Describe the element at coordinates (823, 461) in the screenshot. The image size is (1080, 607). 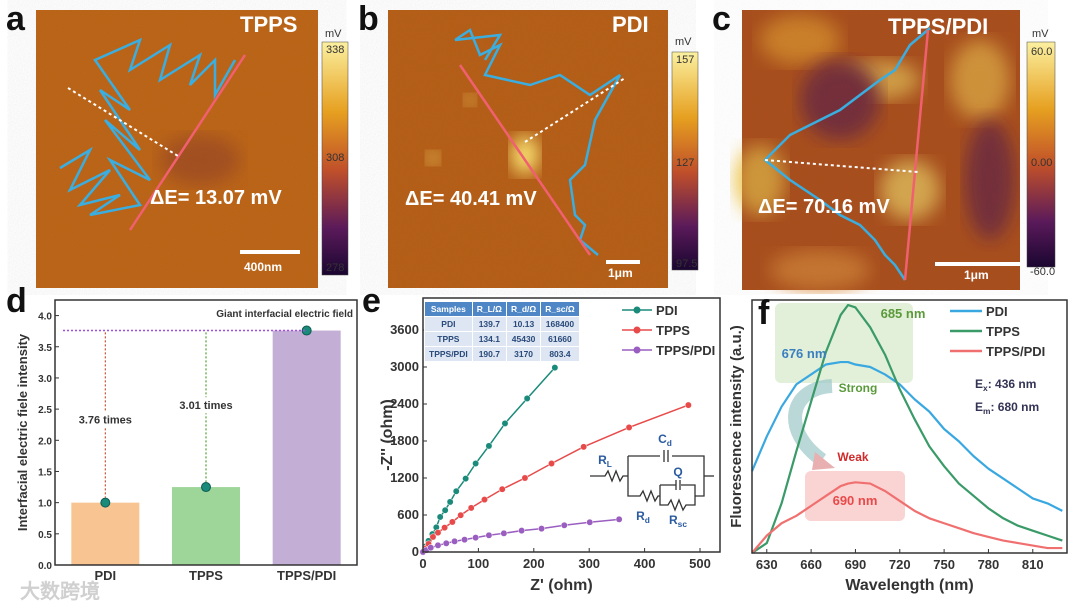
I see `arrow-head` at that location.